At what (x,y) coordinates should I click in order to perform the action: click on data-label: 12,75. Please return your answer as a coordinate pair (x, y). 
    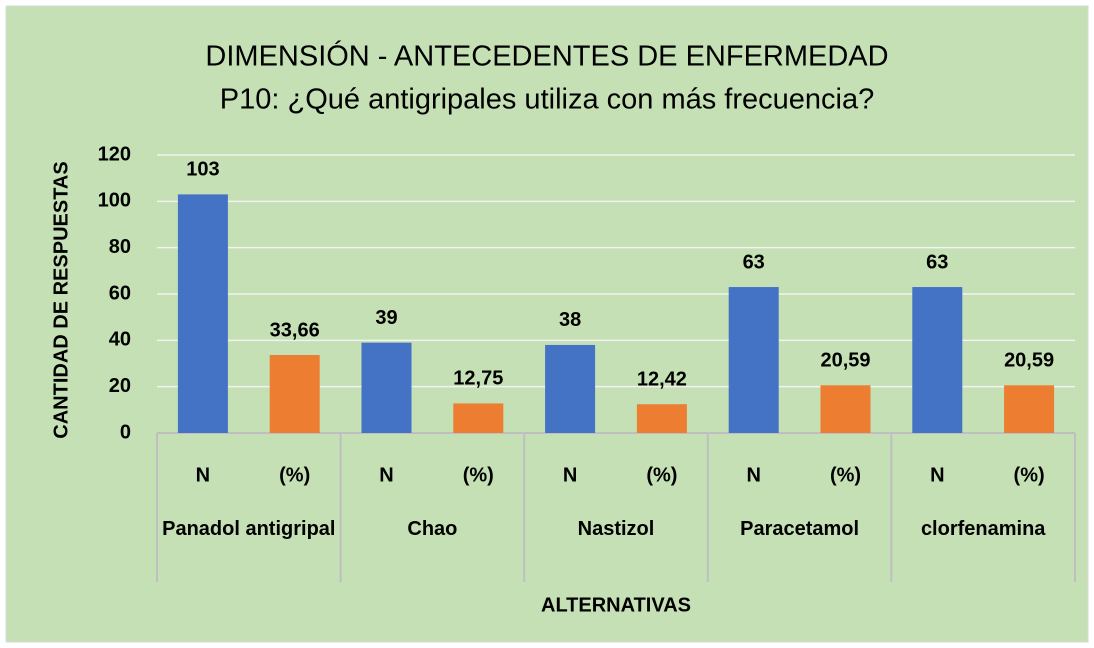
    Looking at the image, I should click on (478, 379).